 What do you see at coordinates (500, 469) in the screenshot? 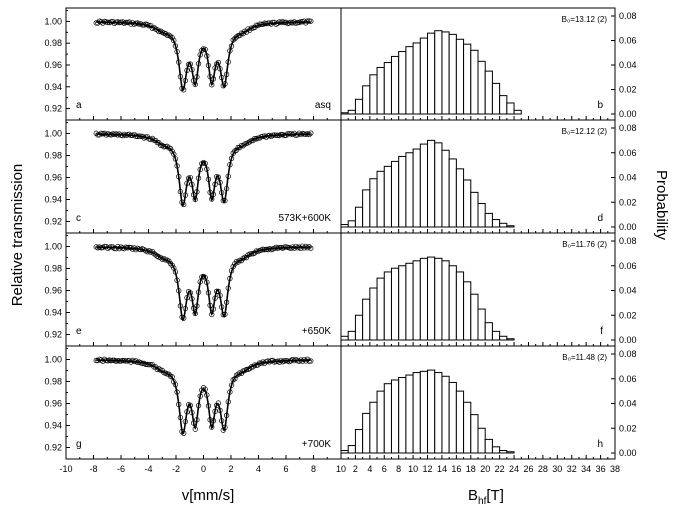
I see `histogram-xtick-label: 22` at bounding box center [500, 469].